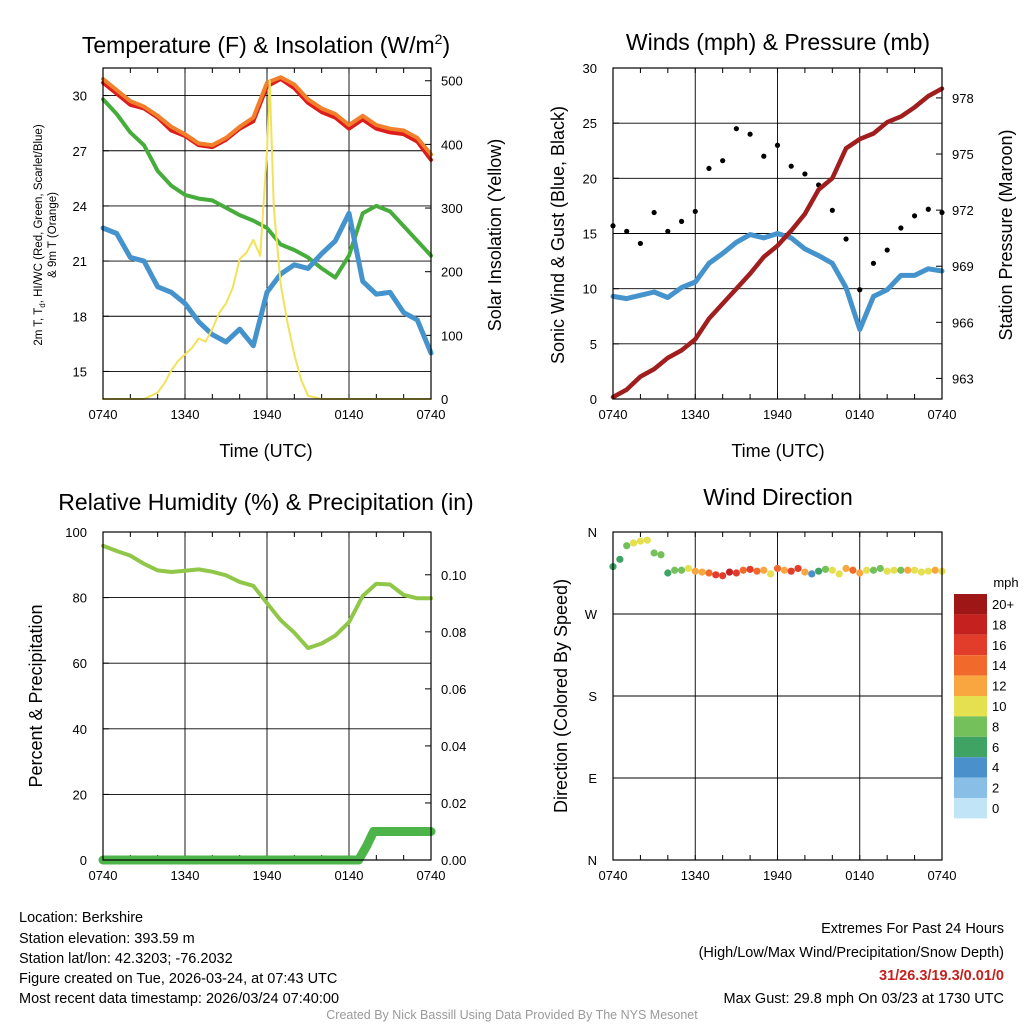 The width and height of the screenshot is (1024, 1024). I want to click on temp-y-tick-label: 15, so click(80, 371).